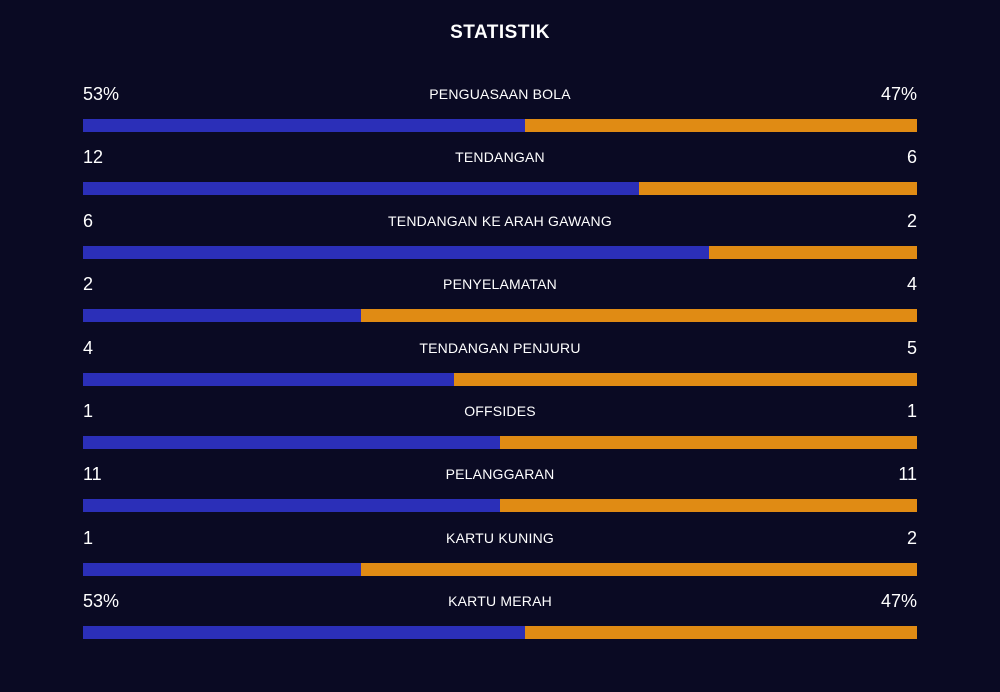 The height and width of the screenshot is (692, 1000). I want to click on stat-row-yellow-cards: 1 KARTU KUNING 2, so click(500, 555).